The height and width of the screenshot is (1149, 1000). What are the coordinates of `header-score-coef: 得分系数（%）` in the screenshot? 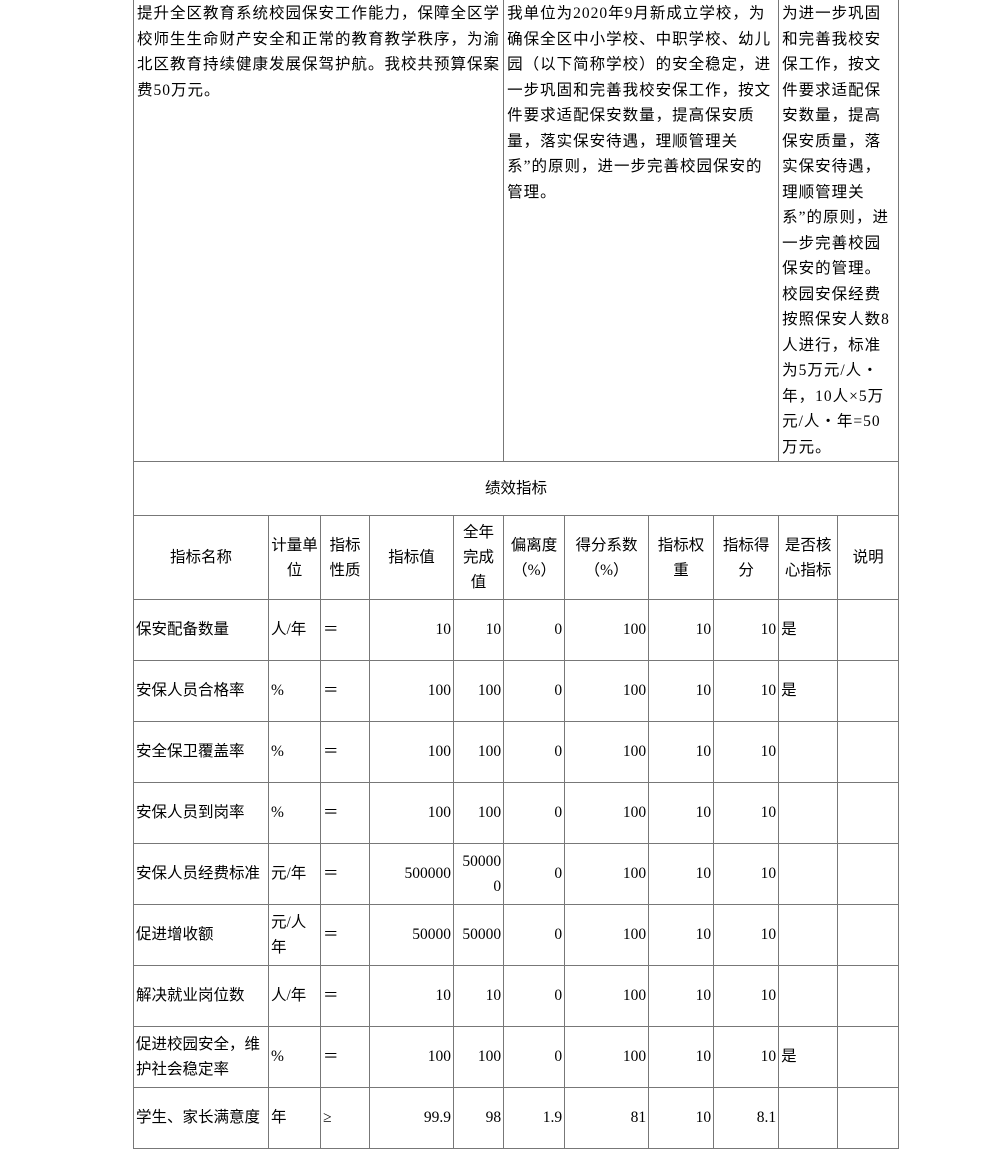 It's located at (607, 557).